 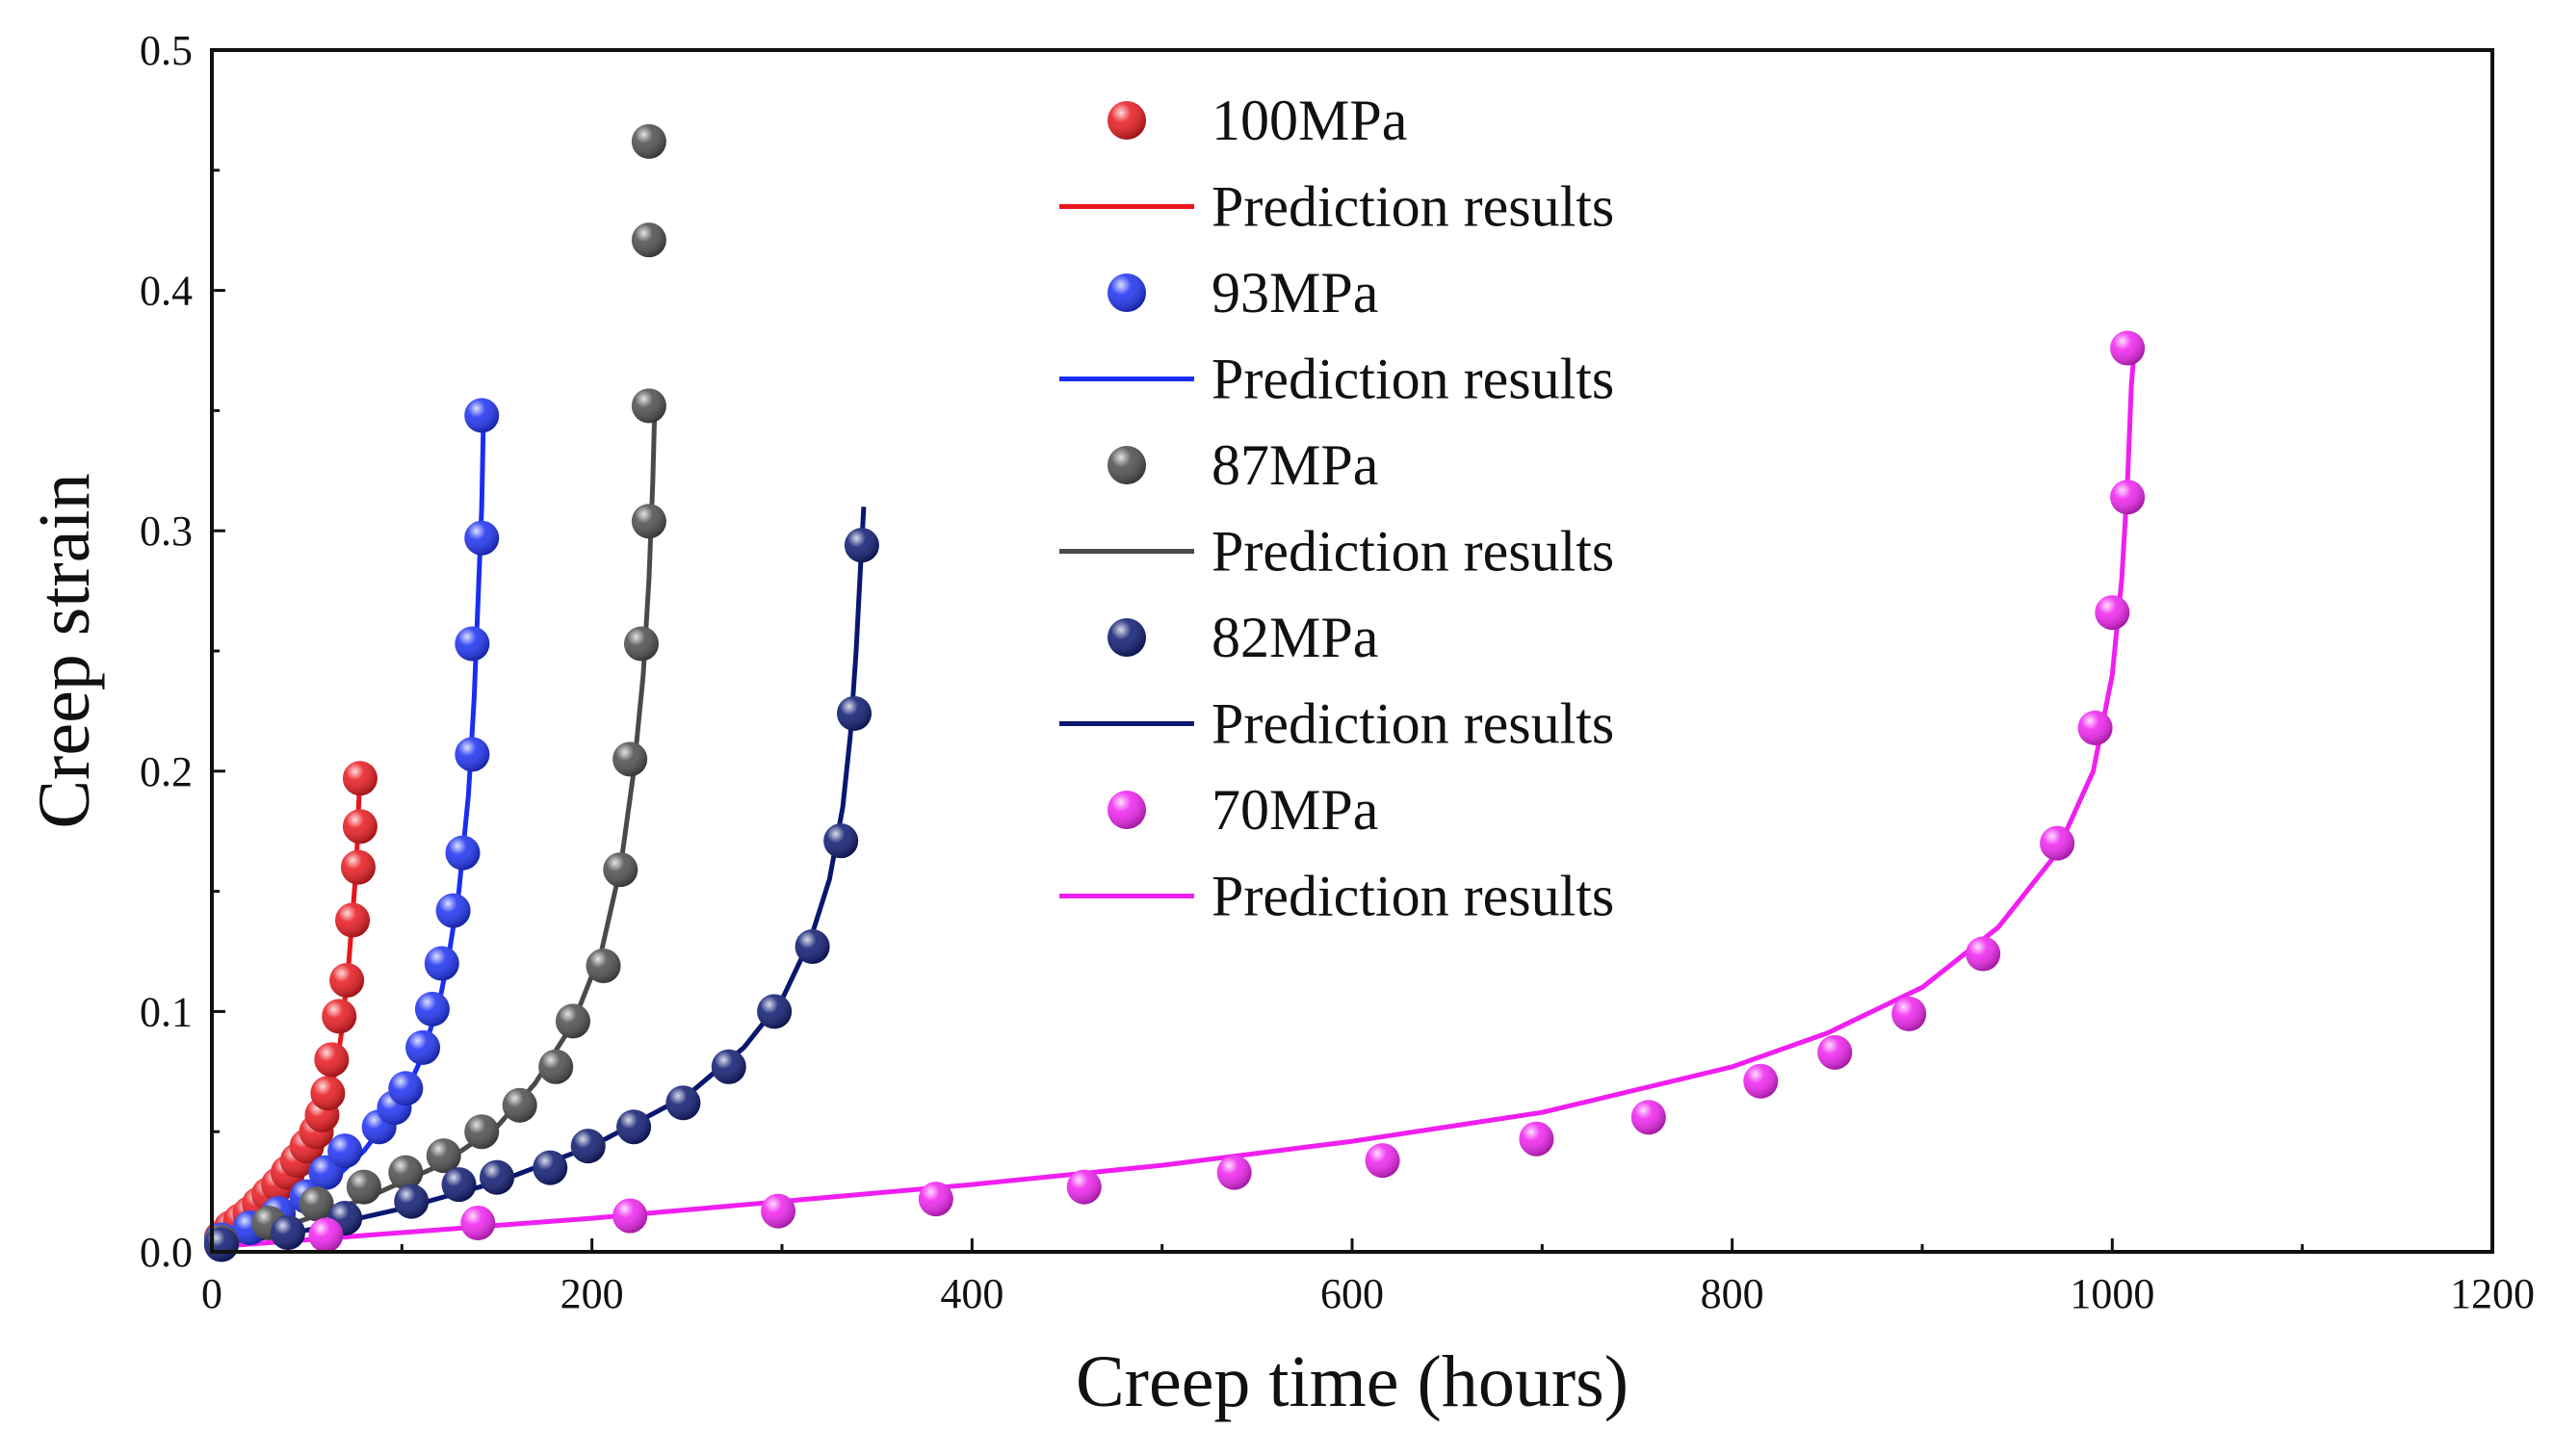 What do you see at coordinates (1295, 465) in the screenshot?
I see `legend-label-87MPa: 87MPa` at bounding box center [1295, 465].